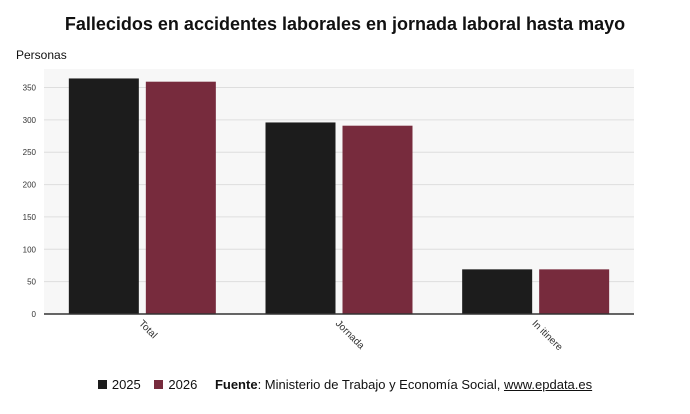 Image resolution: width=690 pixels, height=414 pixels. I want to click on bar-2026-in-itinere, so click(574, 291).